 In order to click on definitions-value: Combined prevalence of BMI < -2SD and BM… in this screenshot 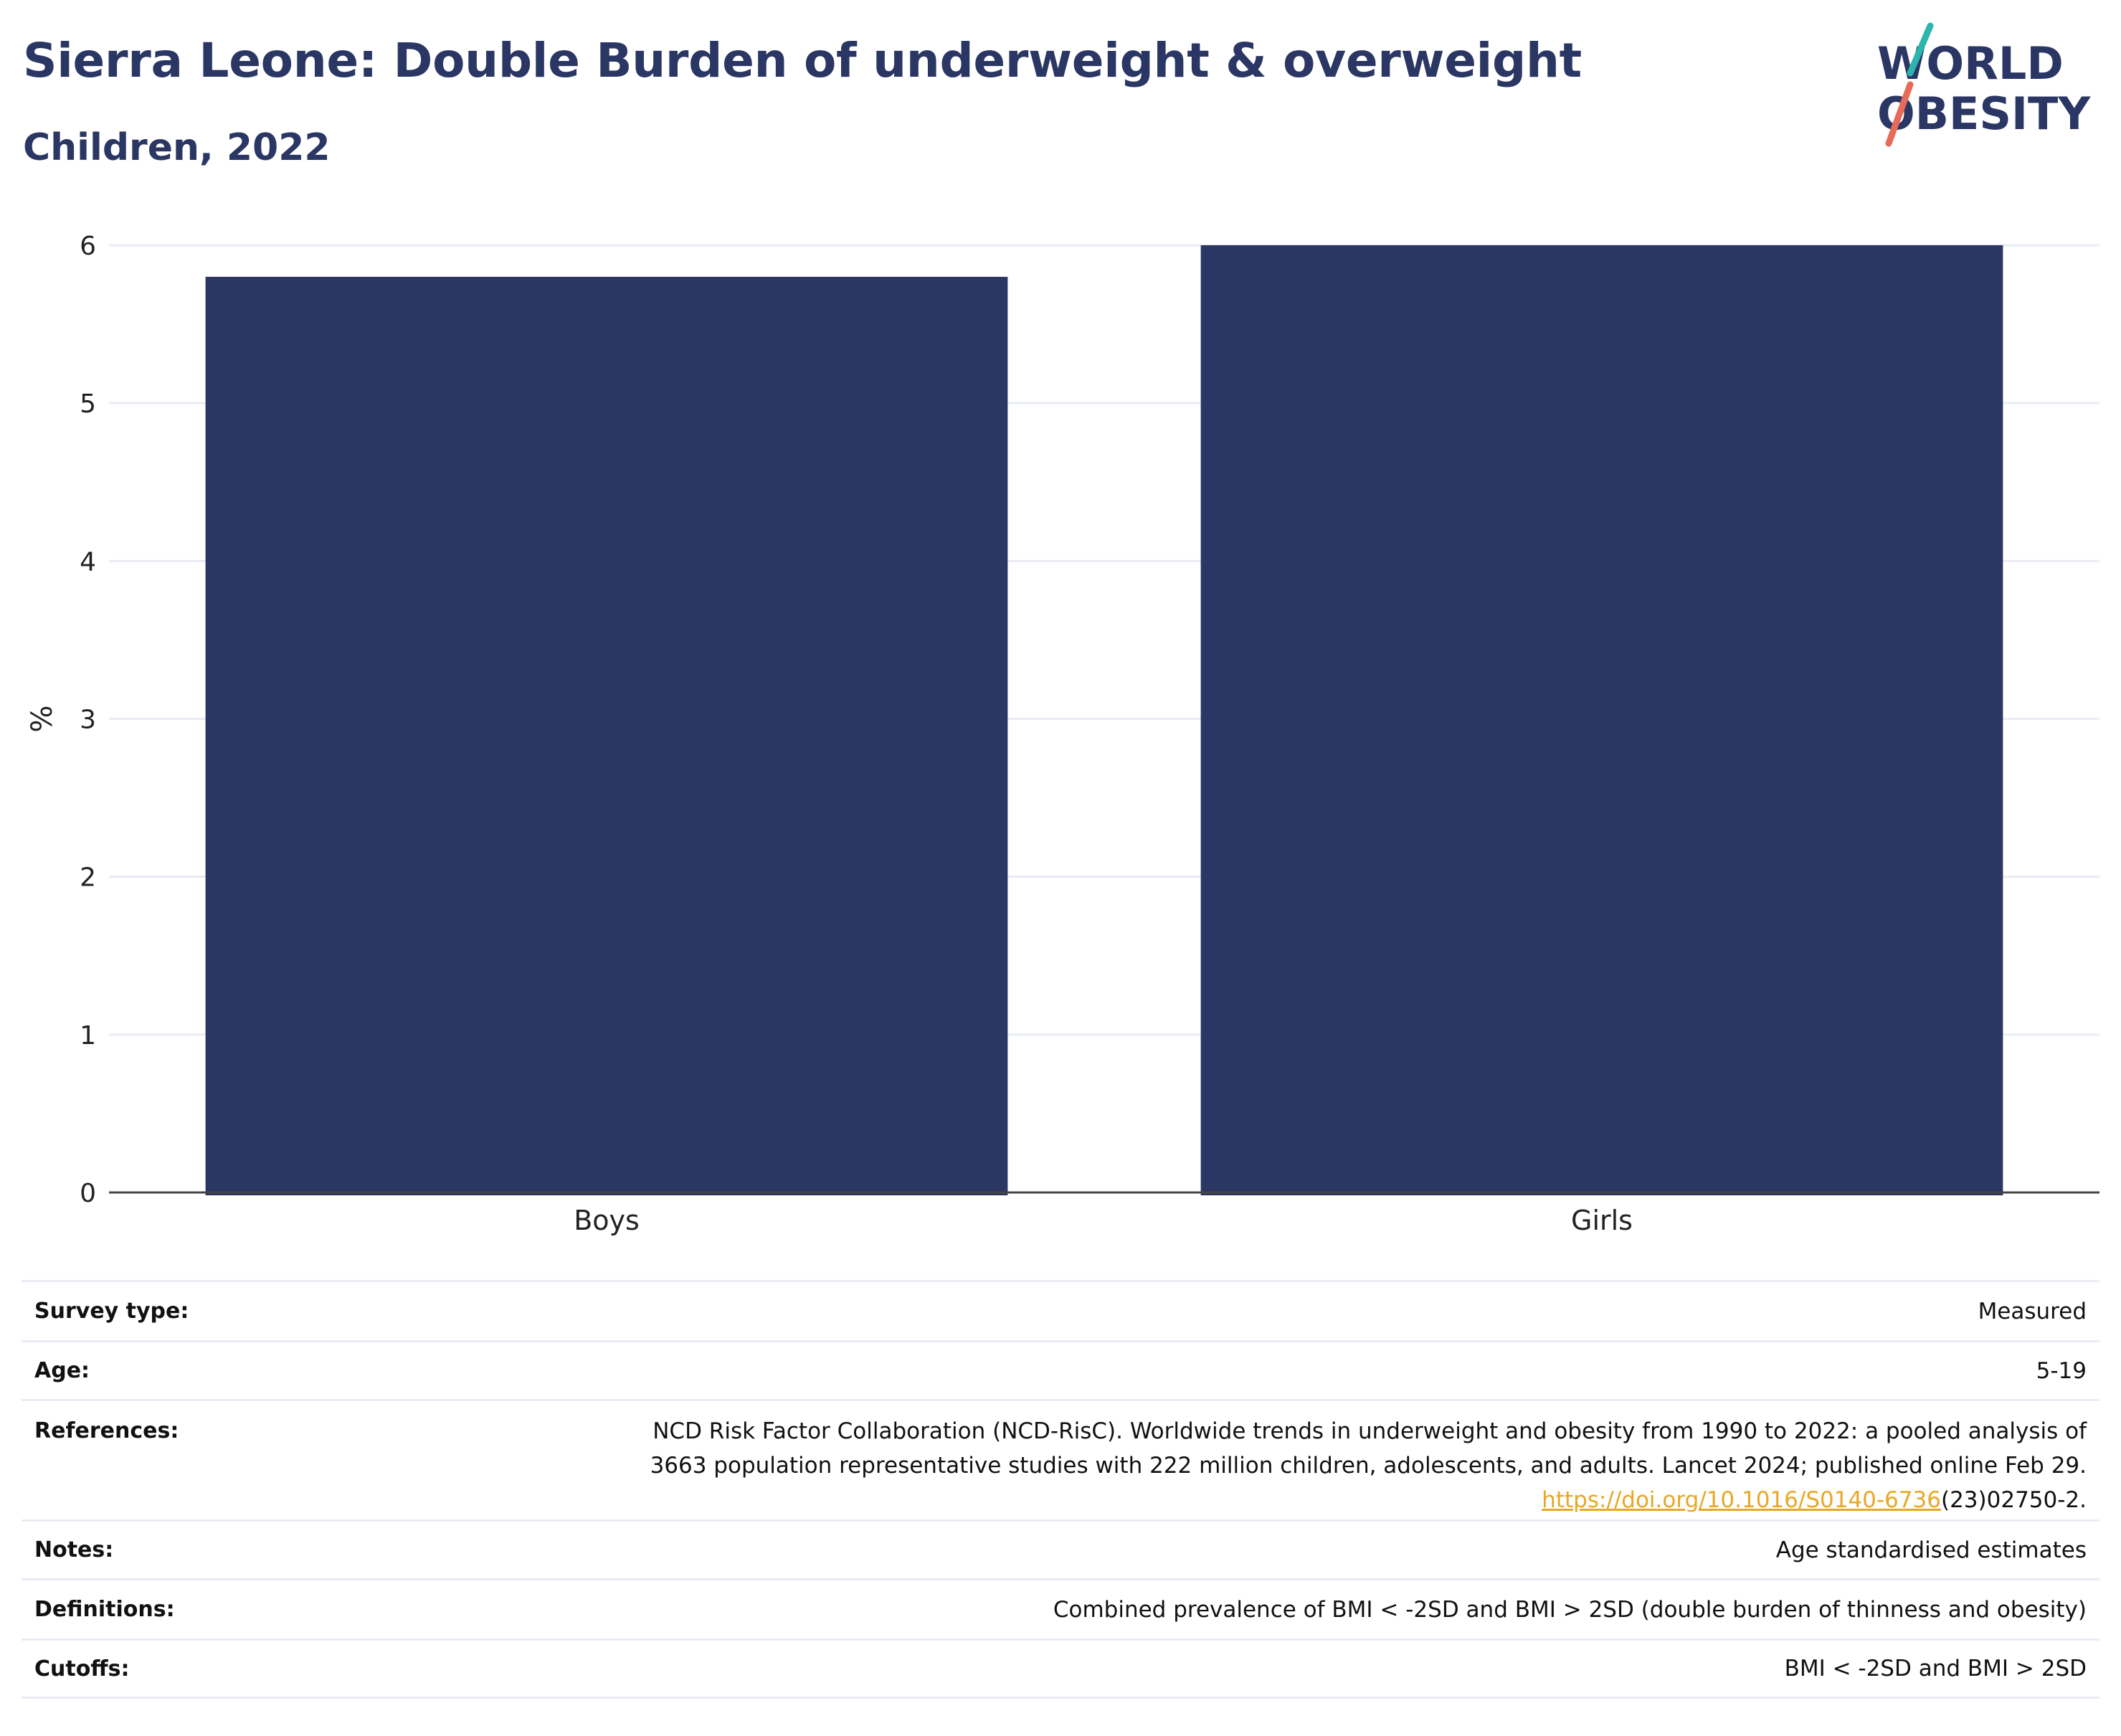, I will do `click(1570, 1609)`.